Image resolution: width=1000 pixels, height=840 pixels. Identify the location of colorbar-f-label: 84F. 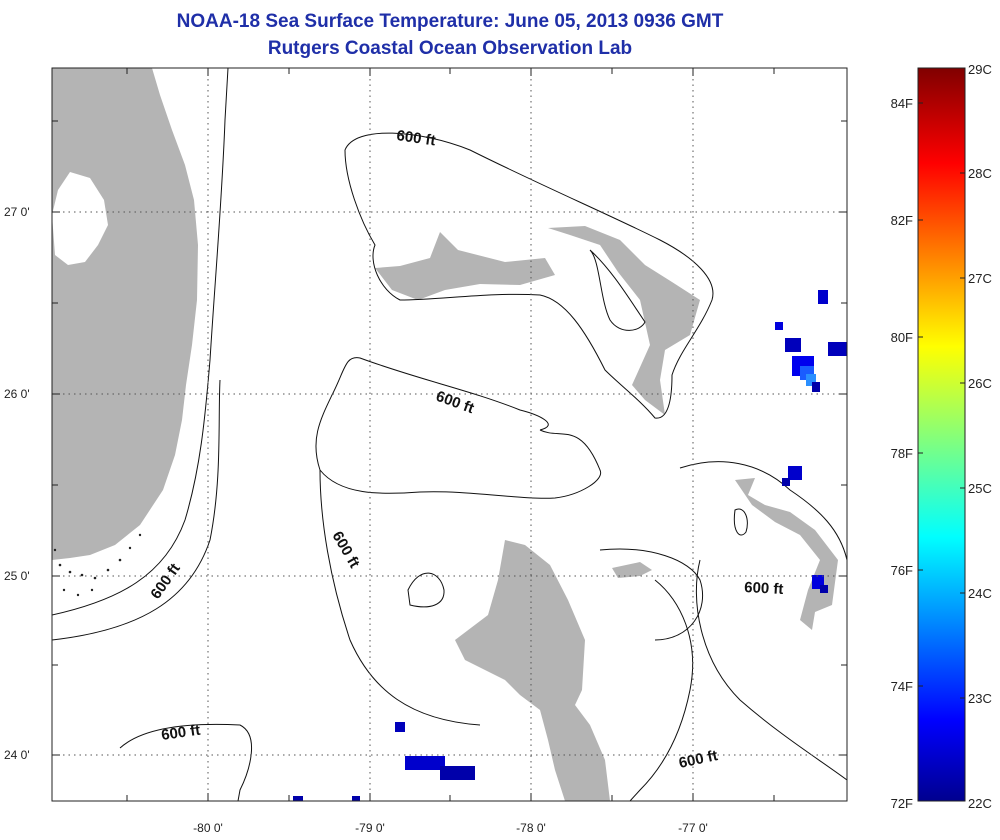
(902, 103).